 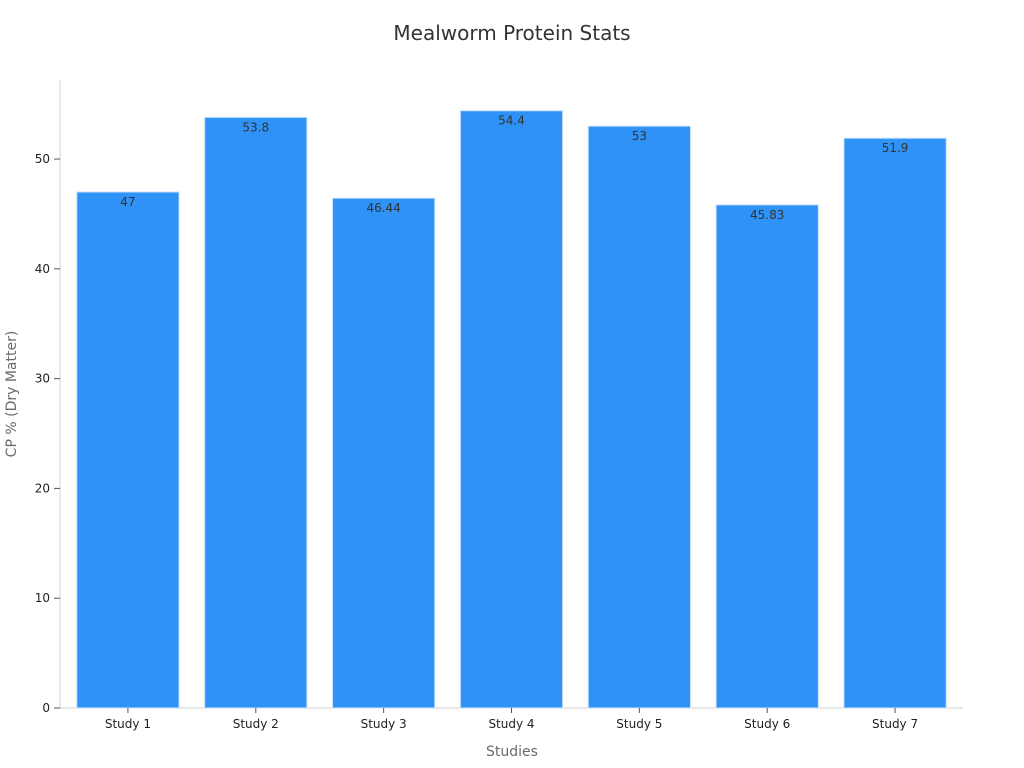 I want to click on y-tick-label: 10, so click(x=42, y=598).